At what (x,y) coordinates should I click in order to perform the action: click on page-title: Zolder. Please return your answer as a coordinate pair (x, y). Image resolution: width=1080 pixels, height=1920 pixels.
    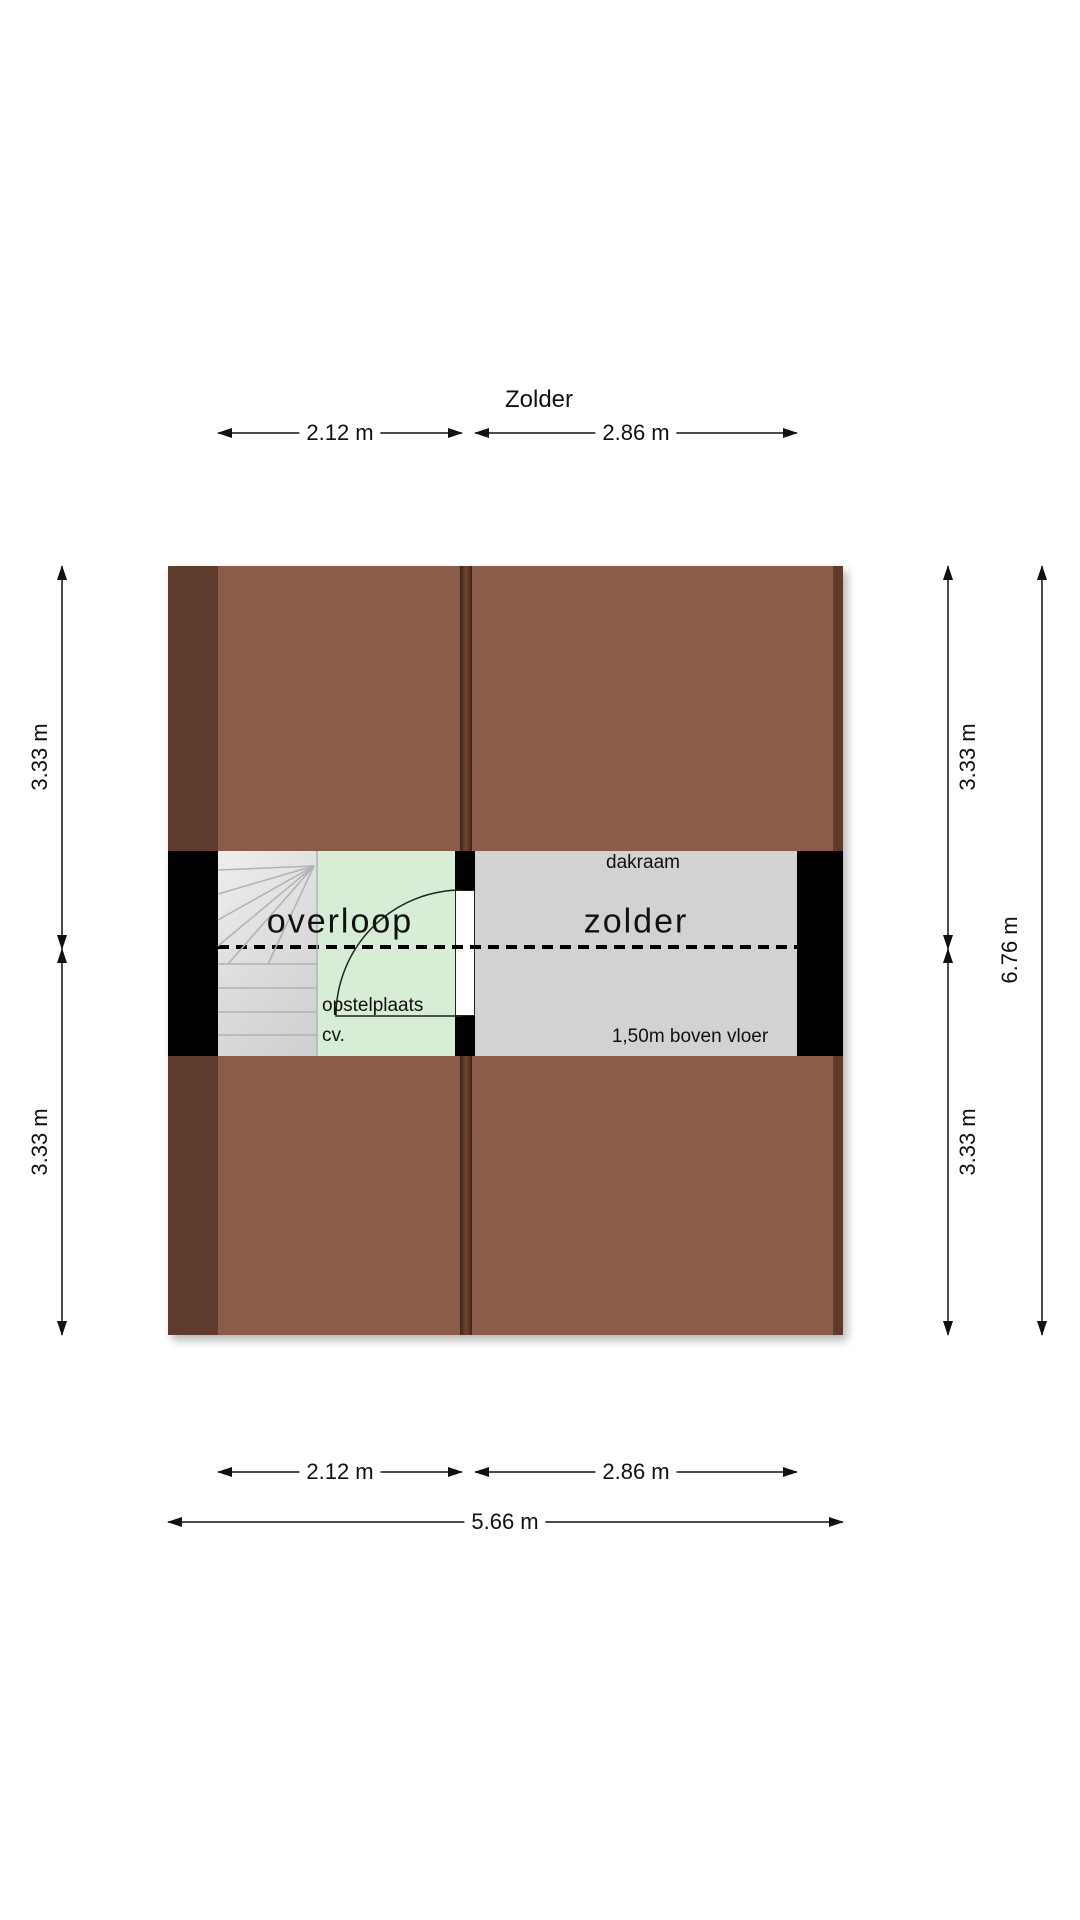
    Looking at the image, I should click on (539, 399).